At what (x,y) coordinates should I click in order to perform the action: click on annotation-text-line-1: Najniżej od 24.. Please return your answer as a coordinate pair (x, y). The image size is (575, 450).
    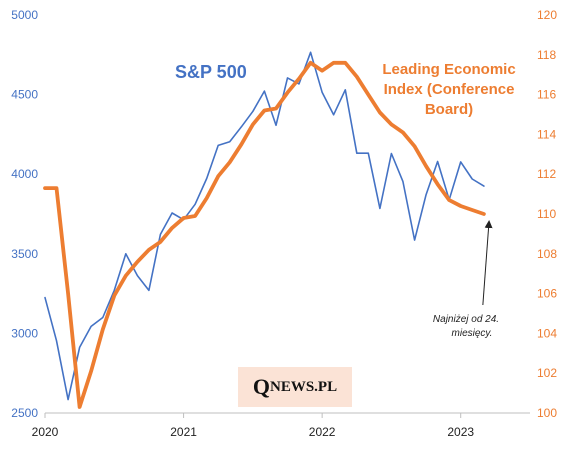
    Looking at the image, I should click on (466, 319).